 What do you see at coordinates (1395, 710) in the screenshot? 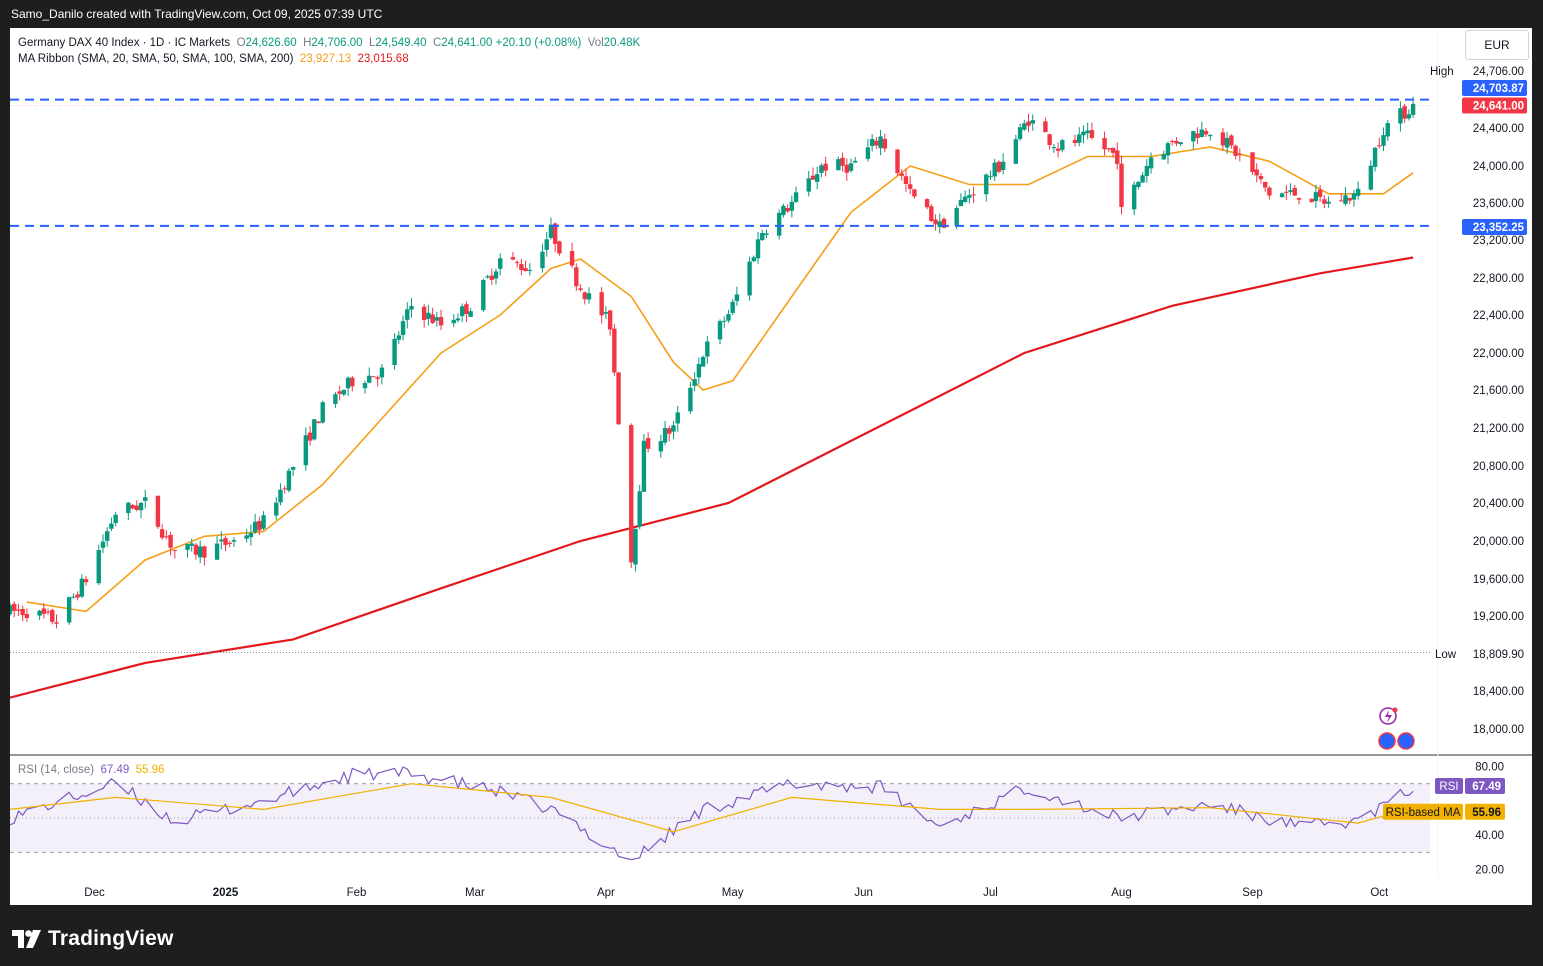
I see `alert-dot-icon` at bounding box center [1395, 710].